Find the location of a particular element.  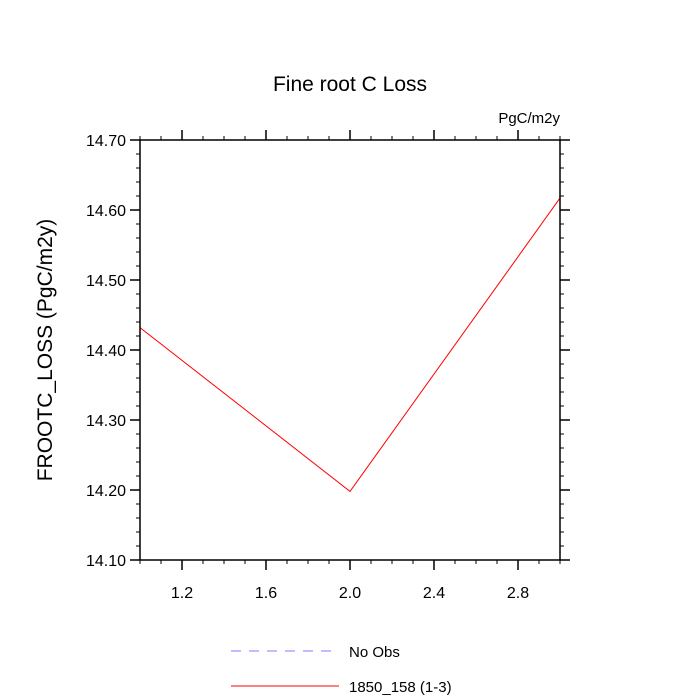

y-axis-label: FROOTC_LOSS (PgC/m2y) is located at coordinates (45, 350).